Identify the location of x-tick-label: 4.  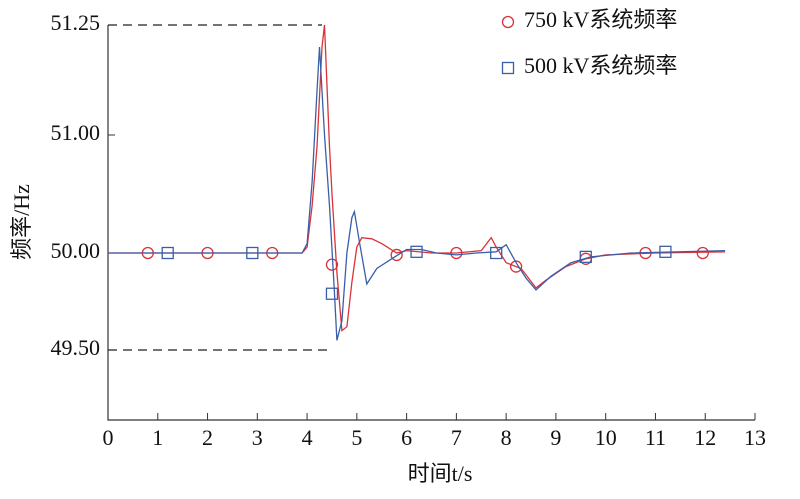
(307, 437).